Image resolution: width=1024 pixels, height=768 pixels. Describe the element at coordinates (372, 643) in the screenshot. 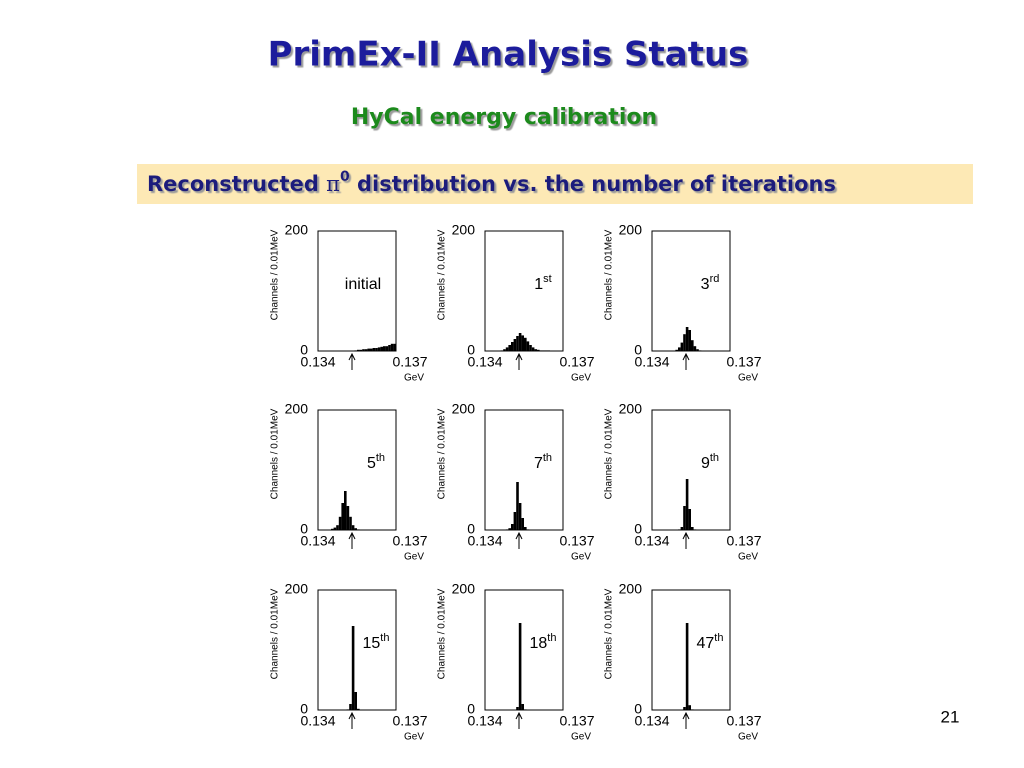

I see `annotation-text: 15` at that location.